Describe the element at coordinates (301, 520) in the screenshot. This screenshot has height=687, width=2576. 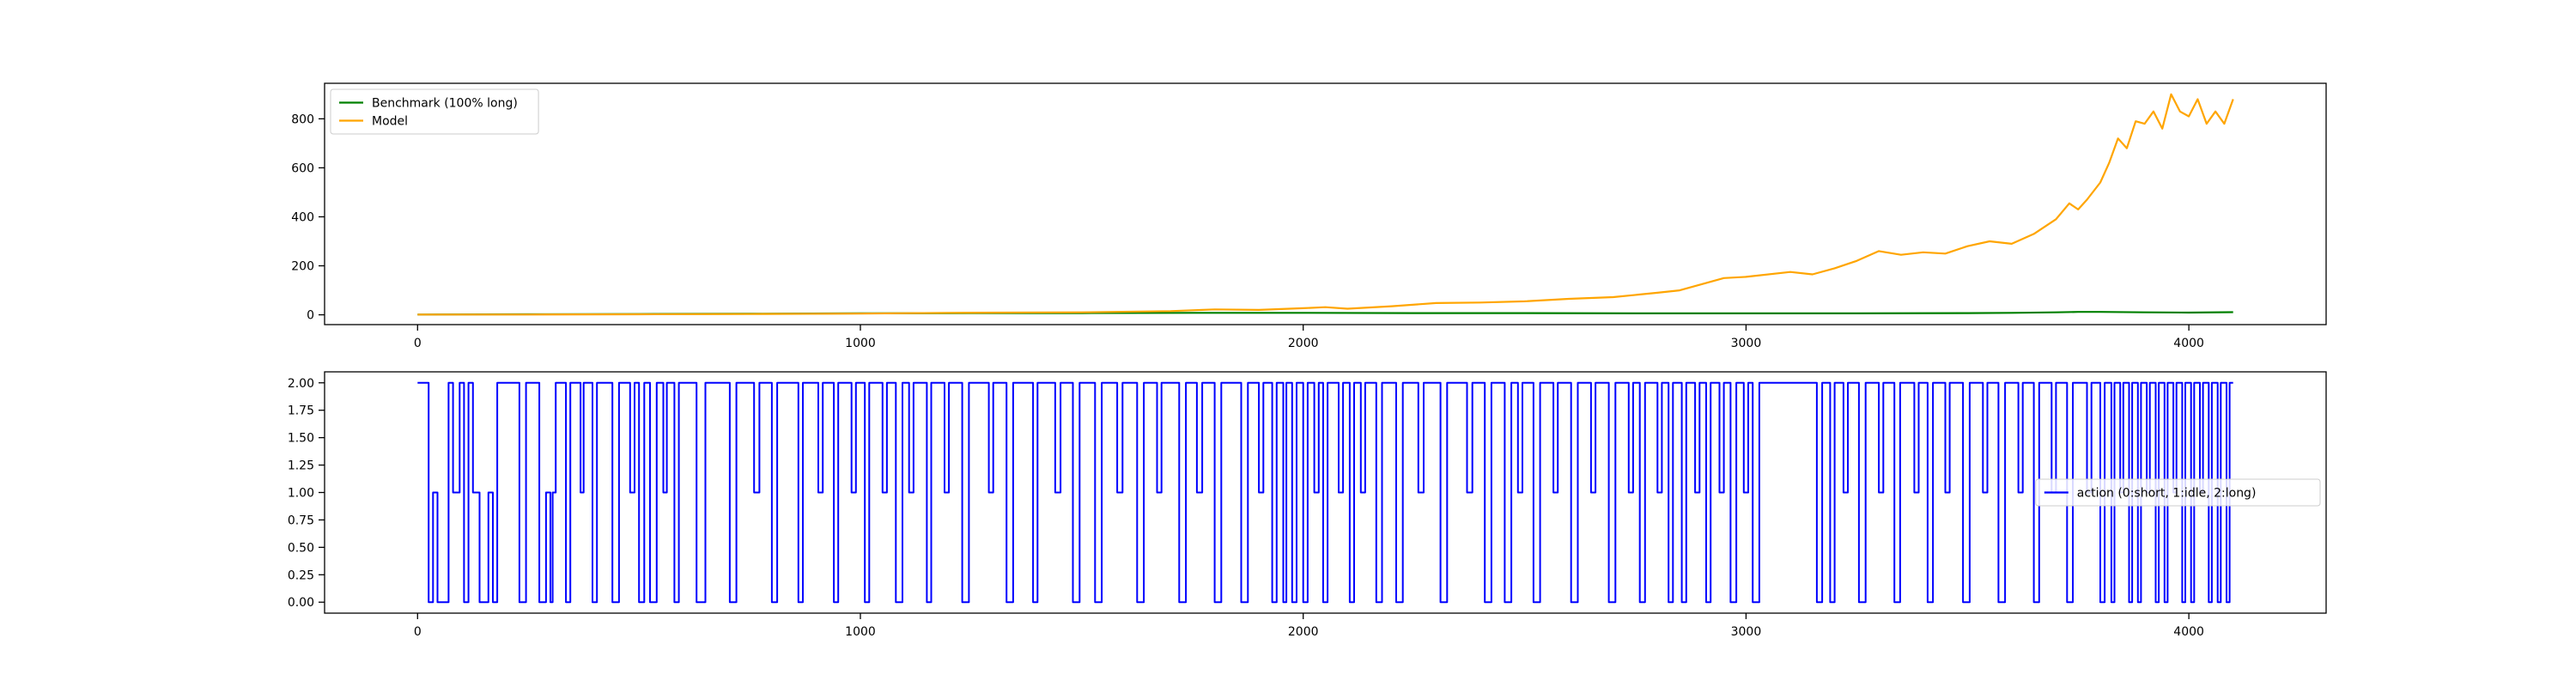
I see `y-tick-label: 0.75` at that location.